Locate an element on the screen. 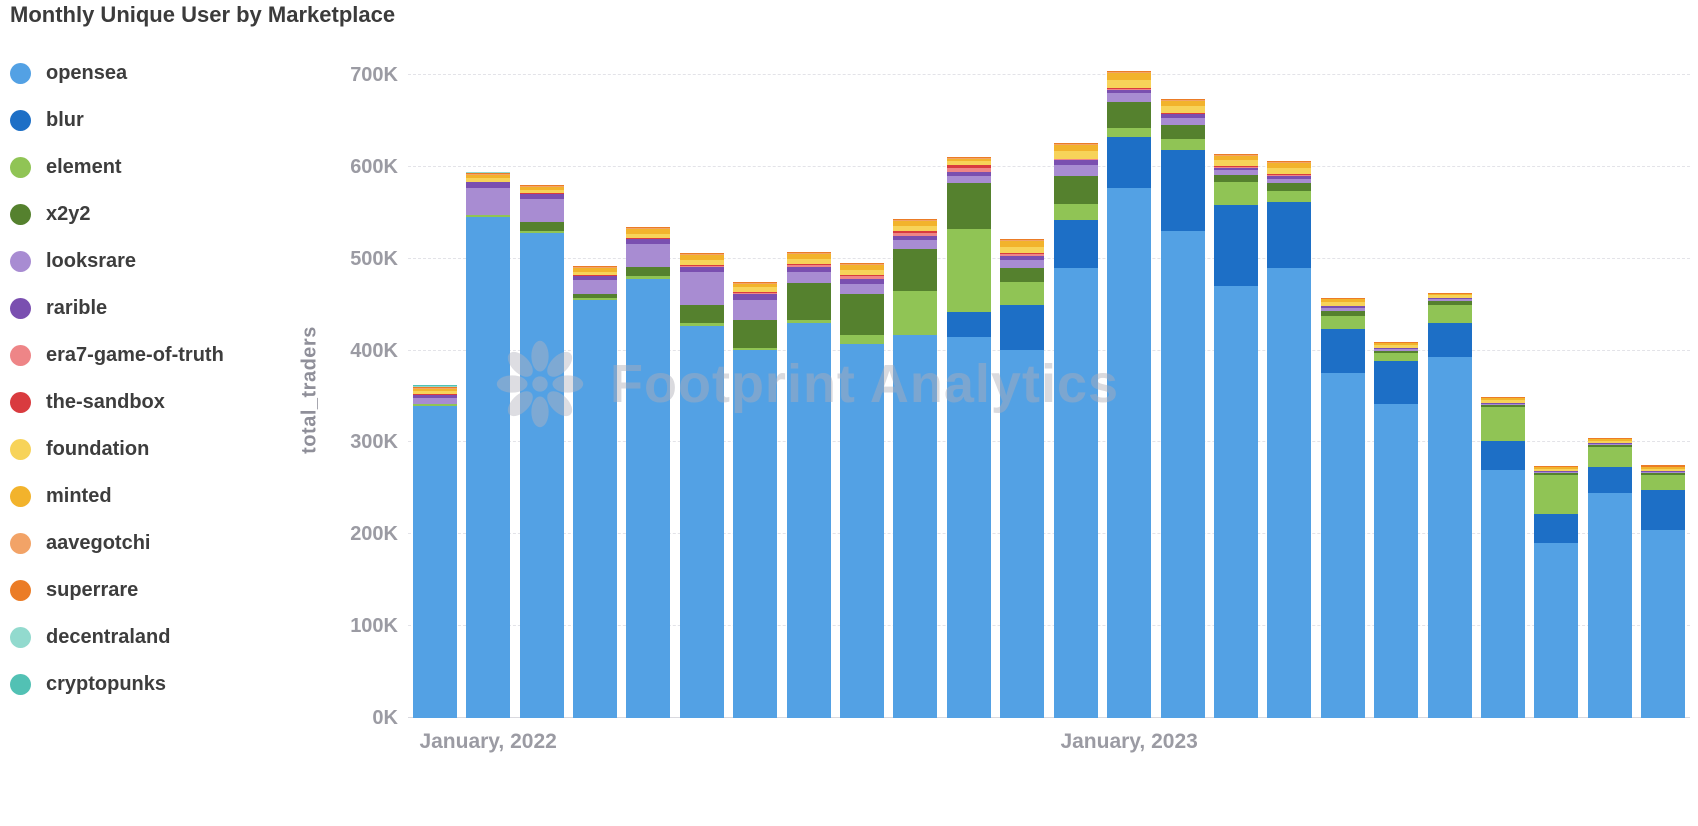 The height and width of the screenshot is (826, 1698). legend-item-the-sandbox: the-sandbox is located at coordinates (117, 402).